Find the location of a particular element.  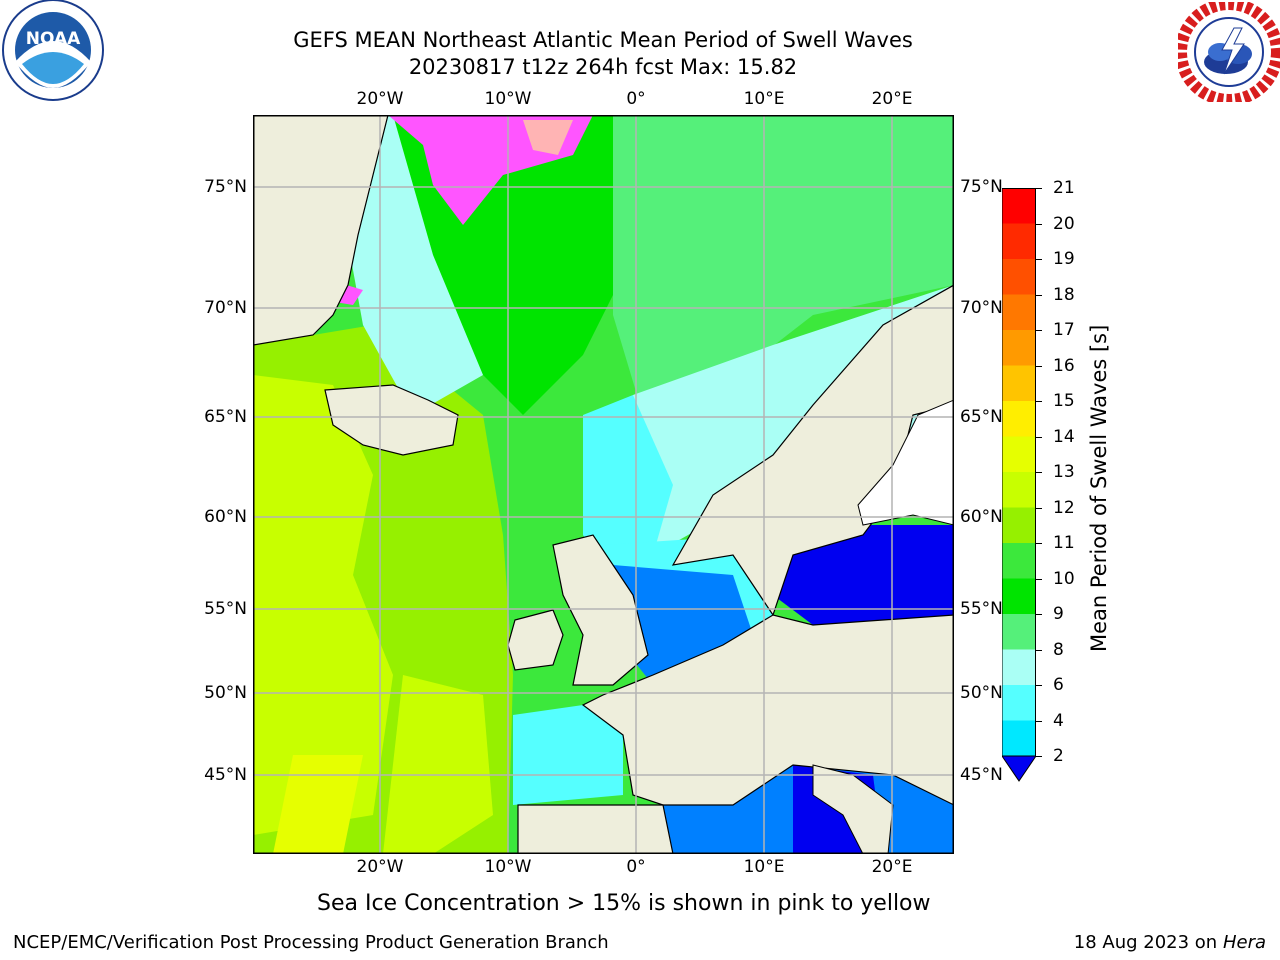

lon-tick-top: 20°W is located at coordinates (380, 99).